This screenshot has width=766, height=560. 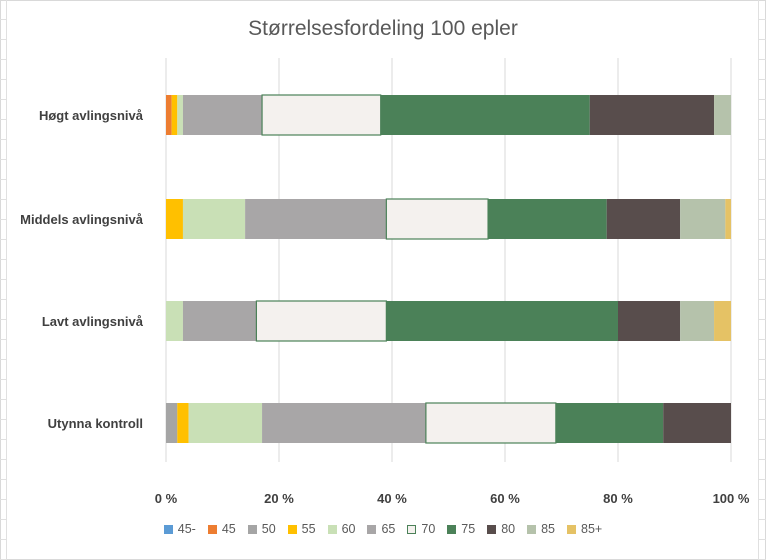 What do you see at coordinates (618, 498) in the screenshot?
I see `x-tick-label-4: 80 %` at bounding box center [618, 498].